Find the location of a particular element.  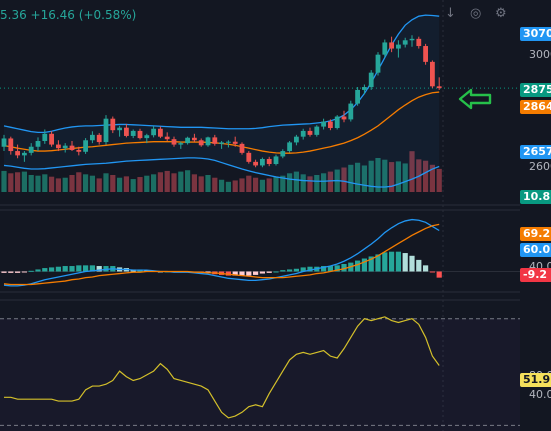

last-price-tag: 2875 is located at coordinates (535, 90).